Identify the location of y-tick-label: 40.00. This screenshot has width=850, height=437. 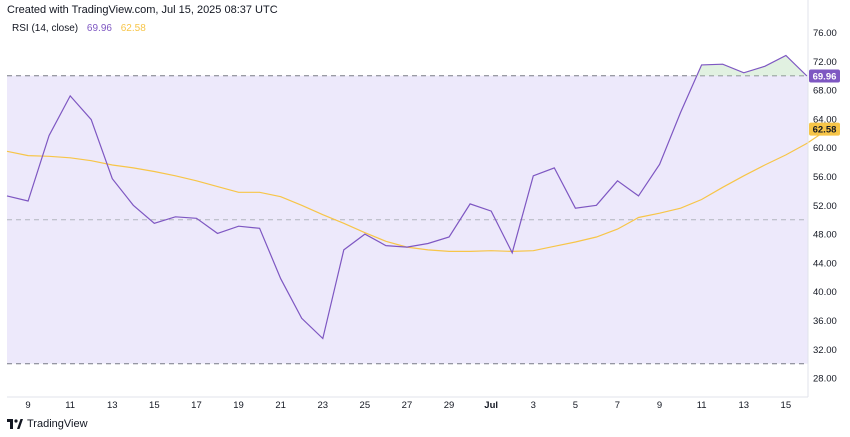
(825, 292).